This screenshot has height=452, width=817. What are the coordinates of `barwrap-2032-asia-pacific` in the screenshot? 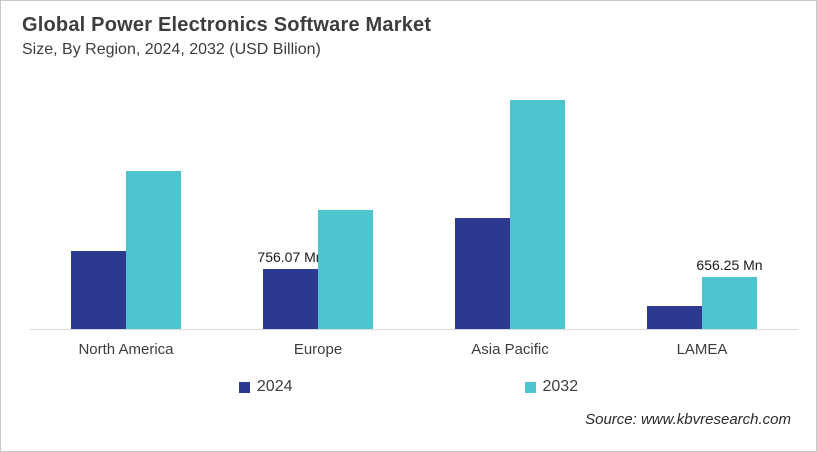 It's located at (537, 214).